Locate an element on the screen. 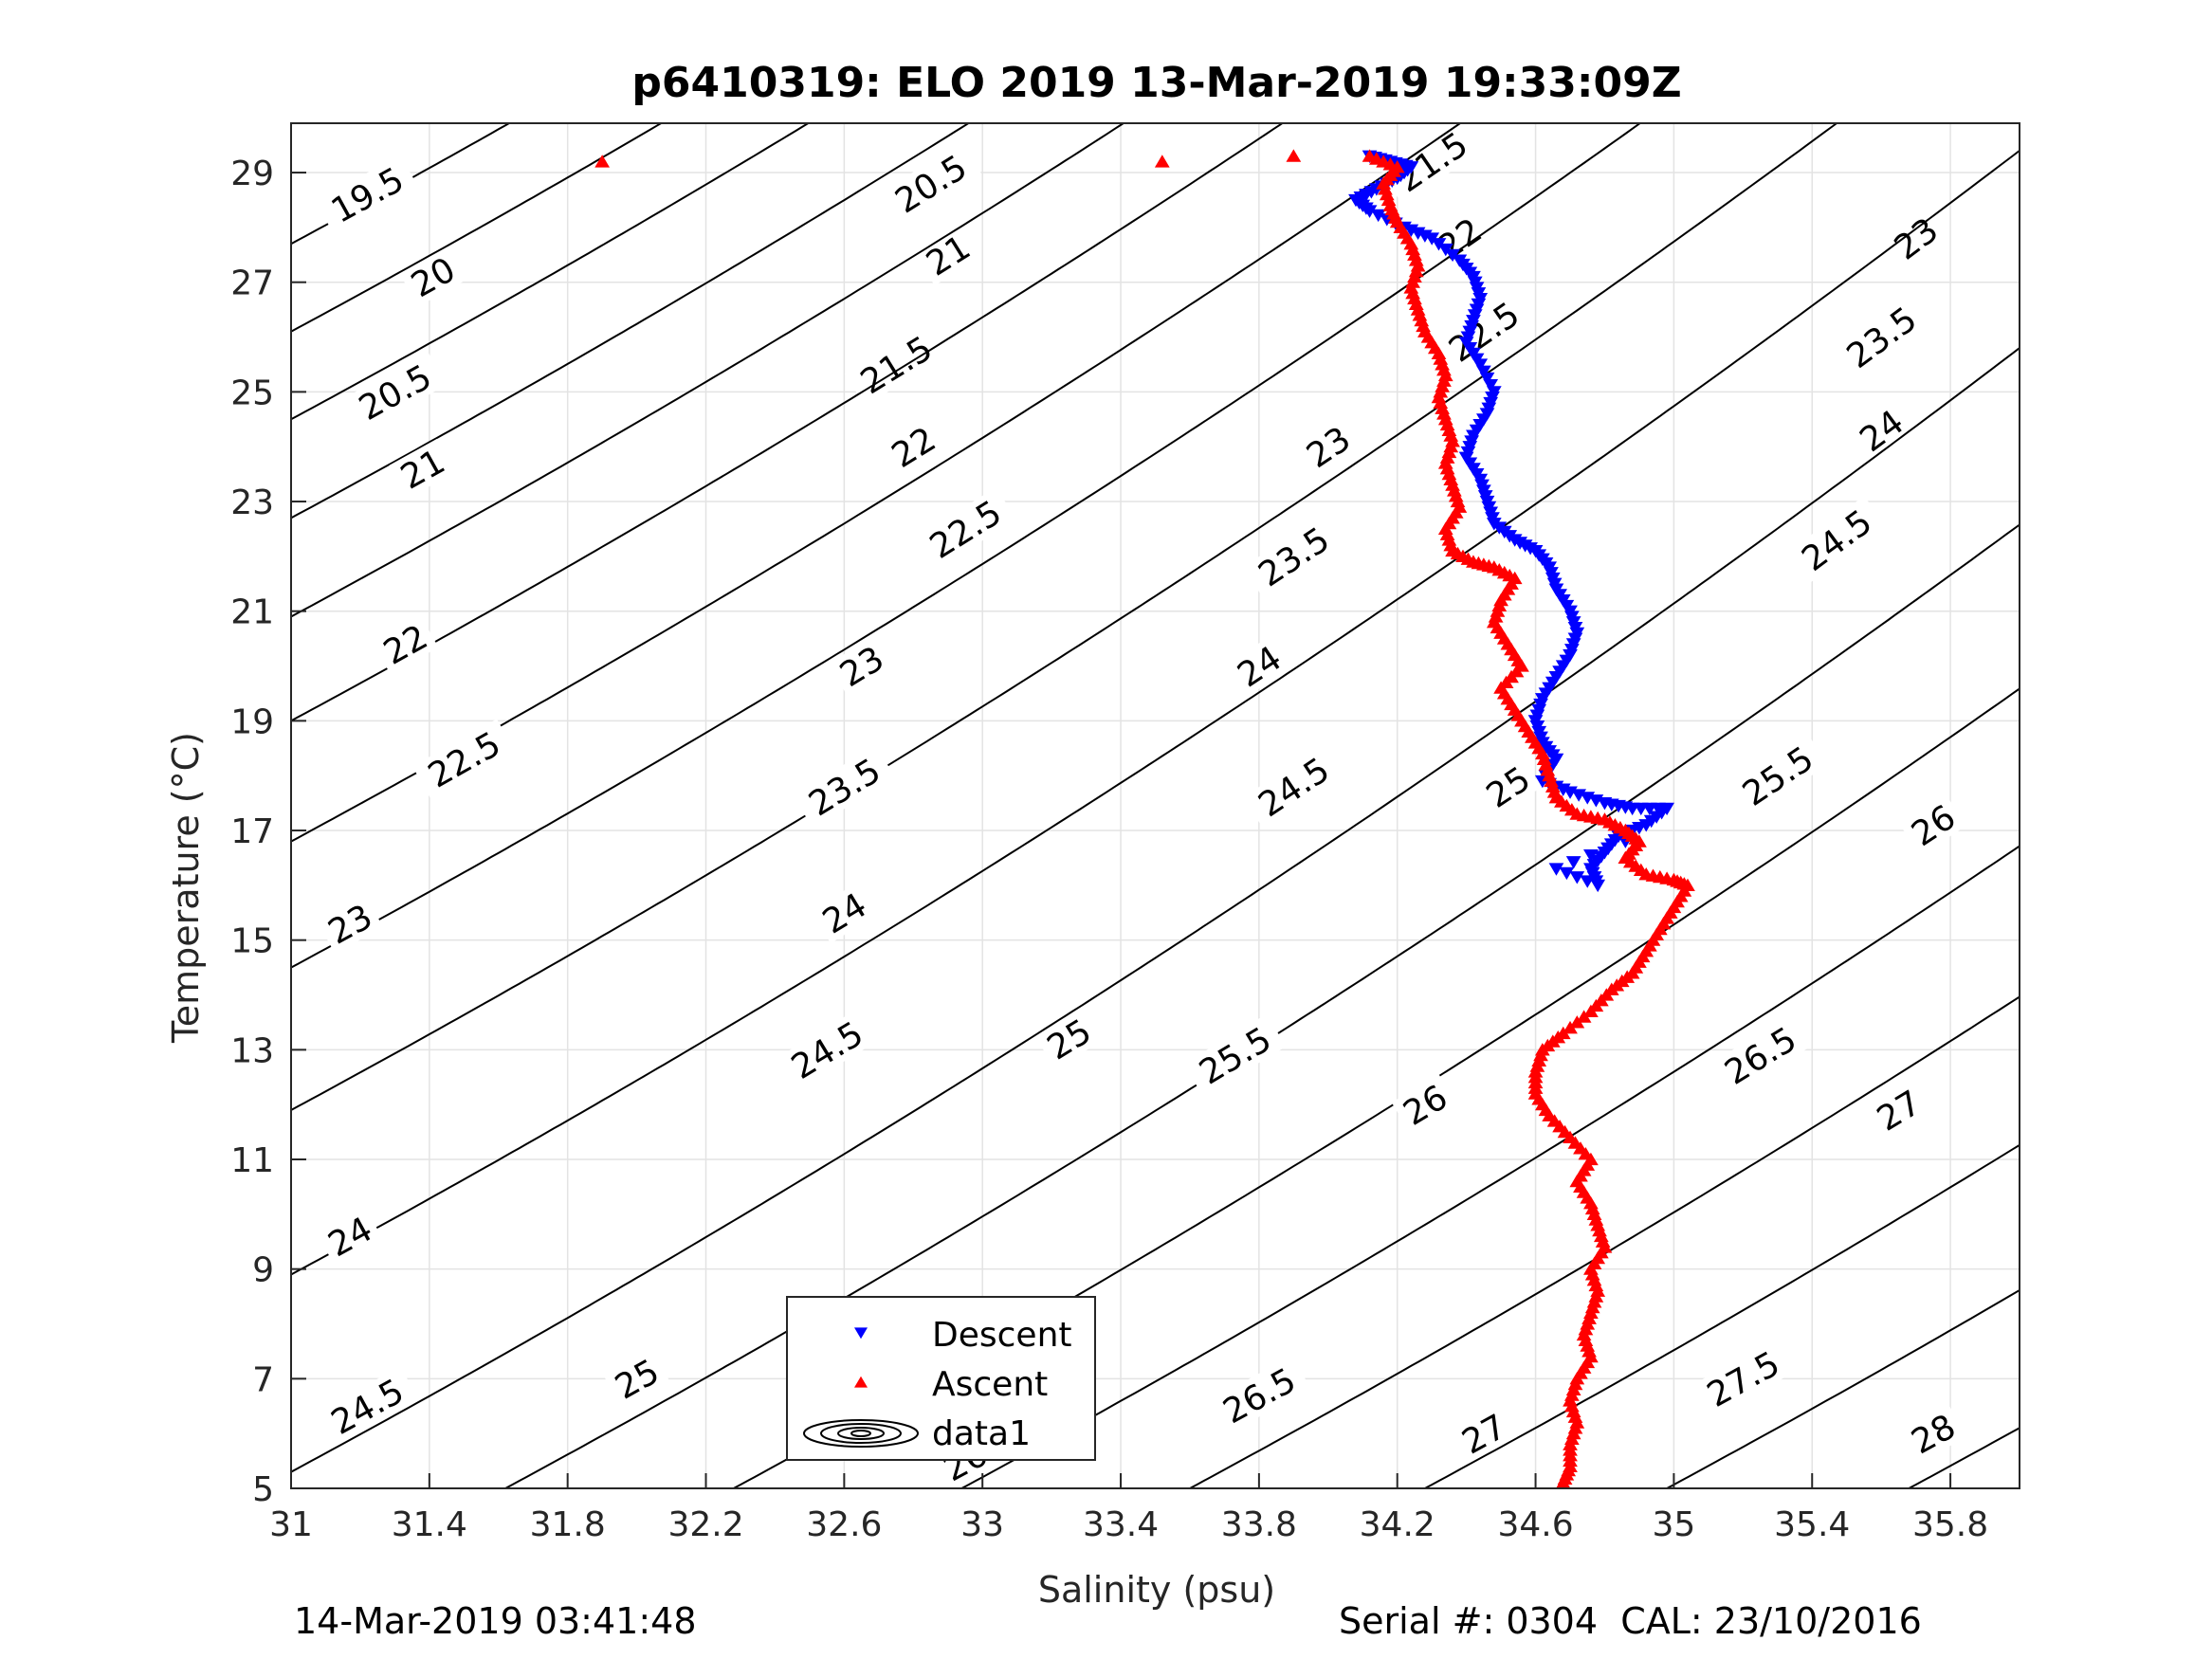 The width and height of the screenshot is (2212, 1659). contour-label: 22 is located at coordinates (913, 446).